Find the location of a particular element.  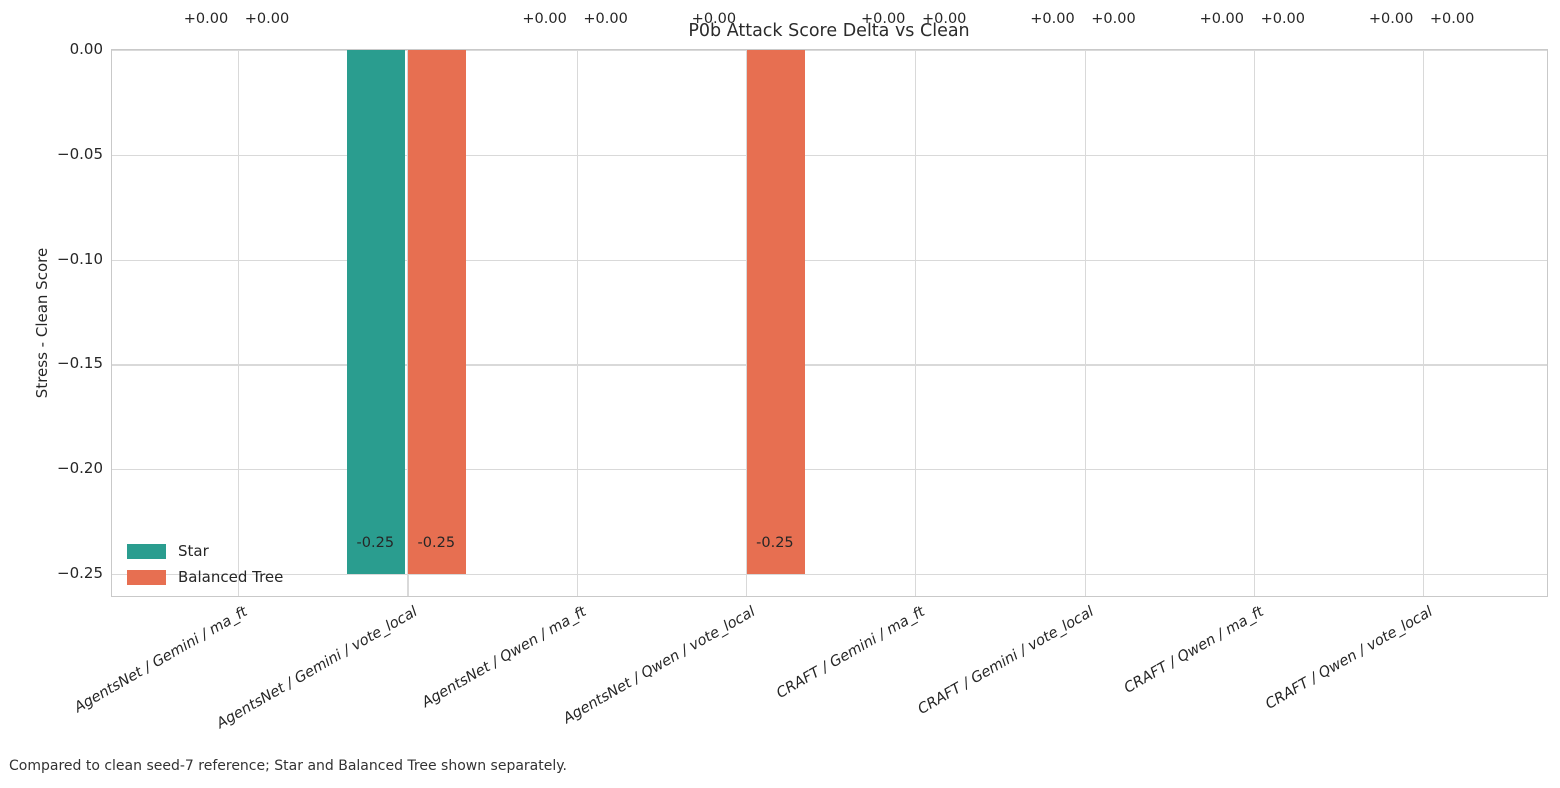

legend-item-star: Star is located at coordinates (205, 551).